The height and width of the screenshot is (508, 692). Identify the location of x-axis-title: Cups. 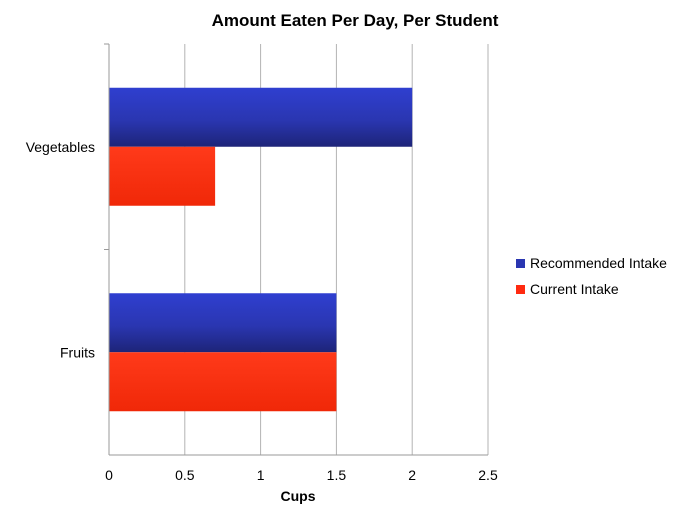
(298, 496).